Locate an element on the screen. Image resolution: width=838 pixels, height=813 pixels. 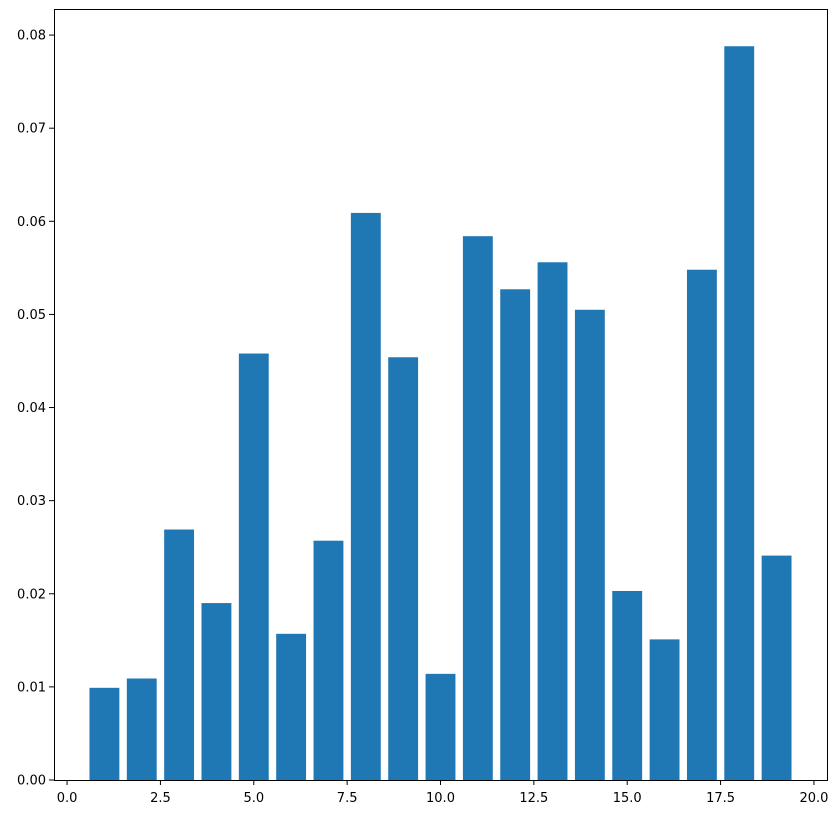
y-tick-label: 0.05 is located at coordinates (31, 315).